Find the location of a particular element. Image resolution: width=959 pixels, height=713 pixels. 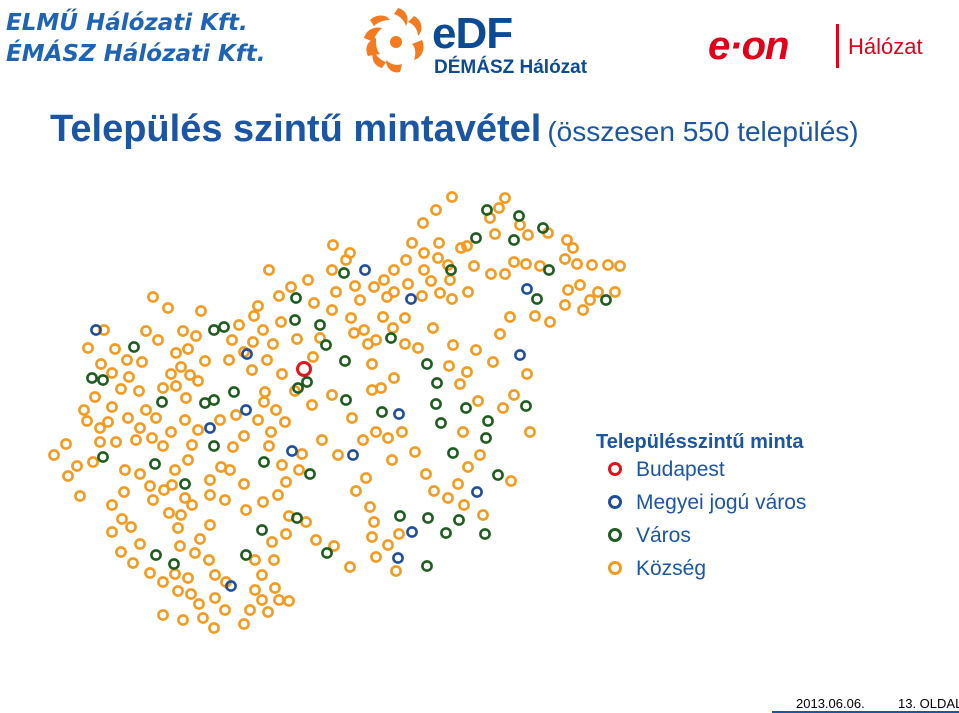

eon-divider is located at coordinates (837, 46).